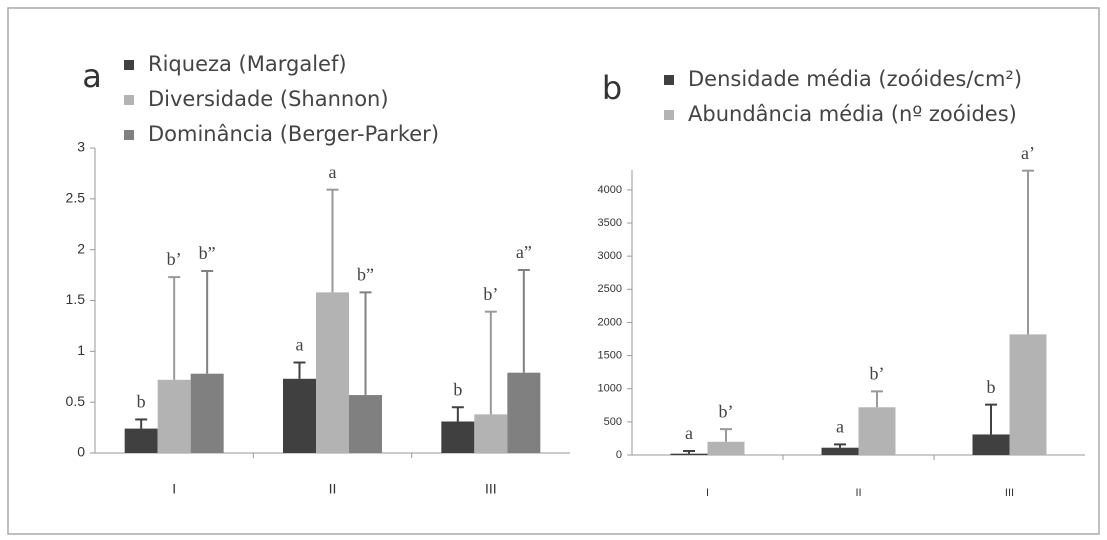 The height and width of the screenshot is (540, 1107). I want to click on y-tick-label: 3000, so click(610, 256).